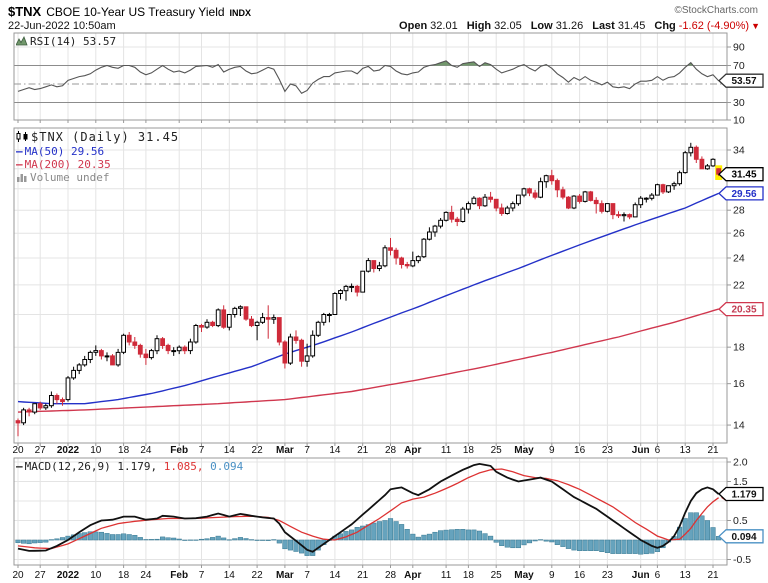 The width and height of the screenshot is (768, 583). I want to click on macd-line-icon: —, so click(19, 466).